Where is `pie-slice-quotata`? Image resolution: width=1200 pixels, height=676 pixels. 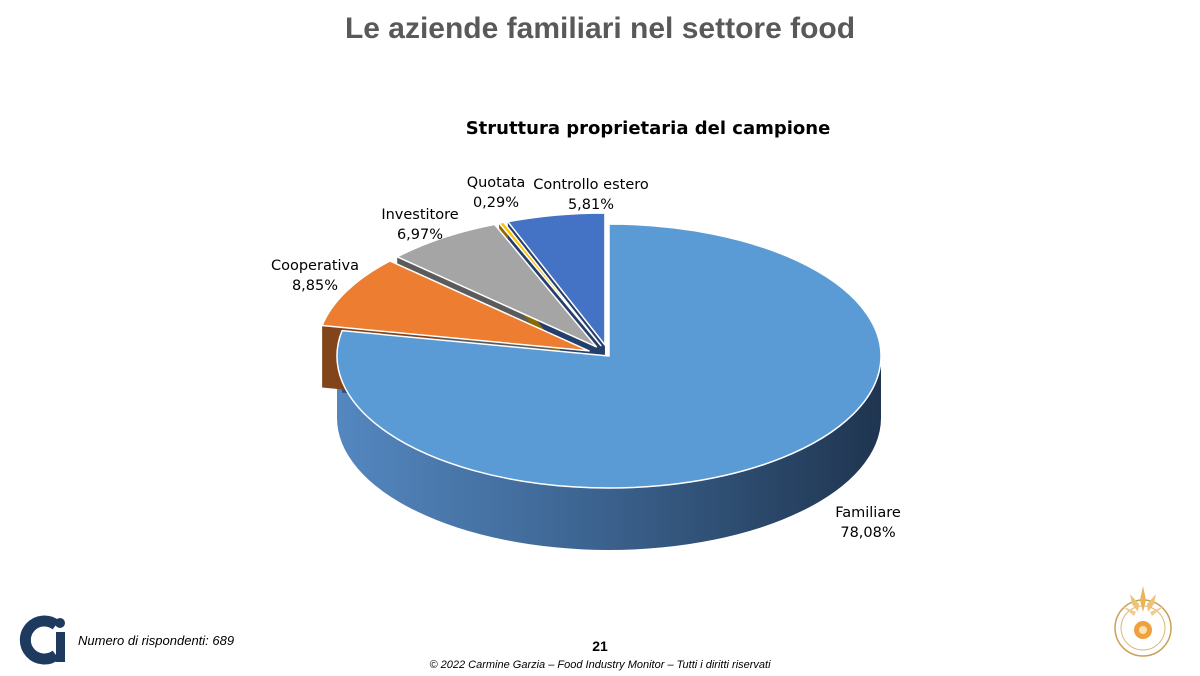
pie-slice-quotata is located at coordinates (550, 284).